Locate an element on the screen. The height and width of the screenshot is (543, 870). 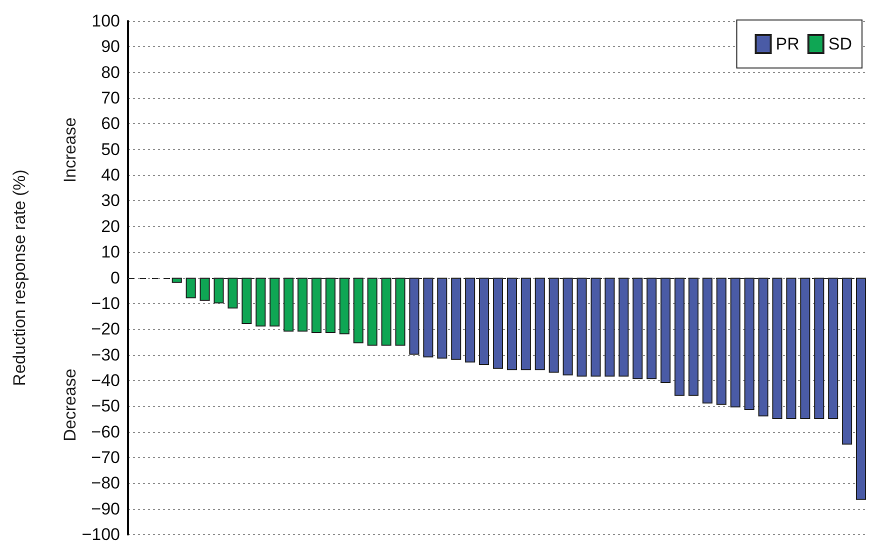
y-tick-label: −80 is located at coordinates (105, 483).